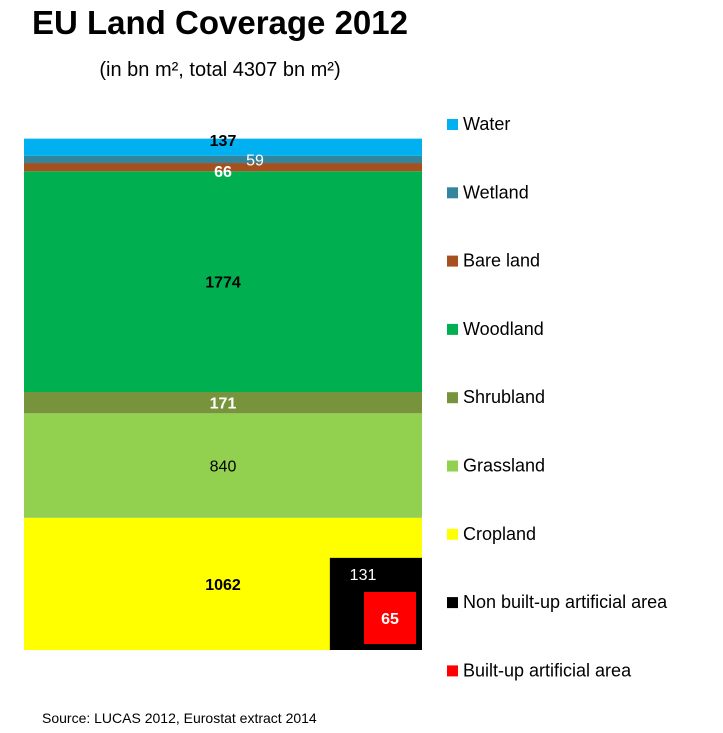 The height and width of the screenshot is (733, 723). I want to click on chart-subtitle: (in bn m², total 4307 bn m²), so click(219, 70).